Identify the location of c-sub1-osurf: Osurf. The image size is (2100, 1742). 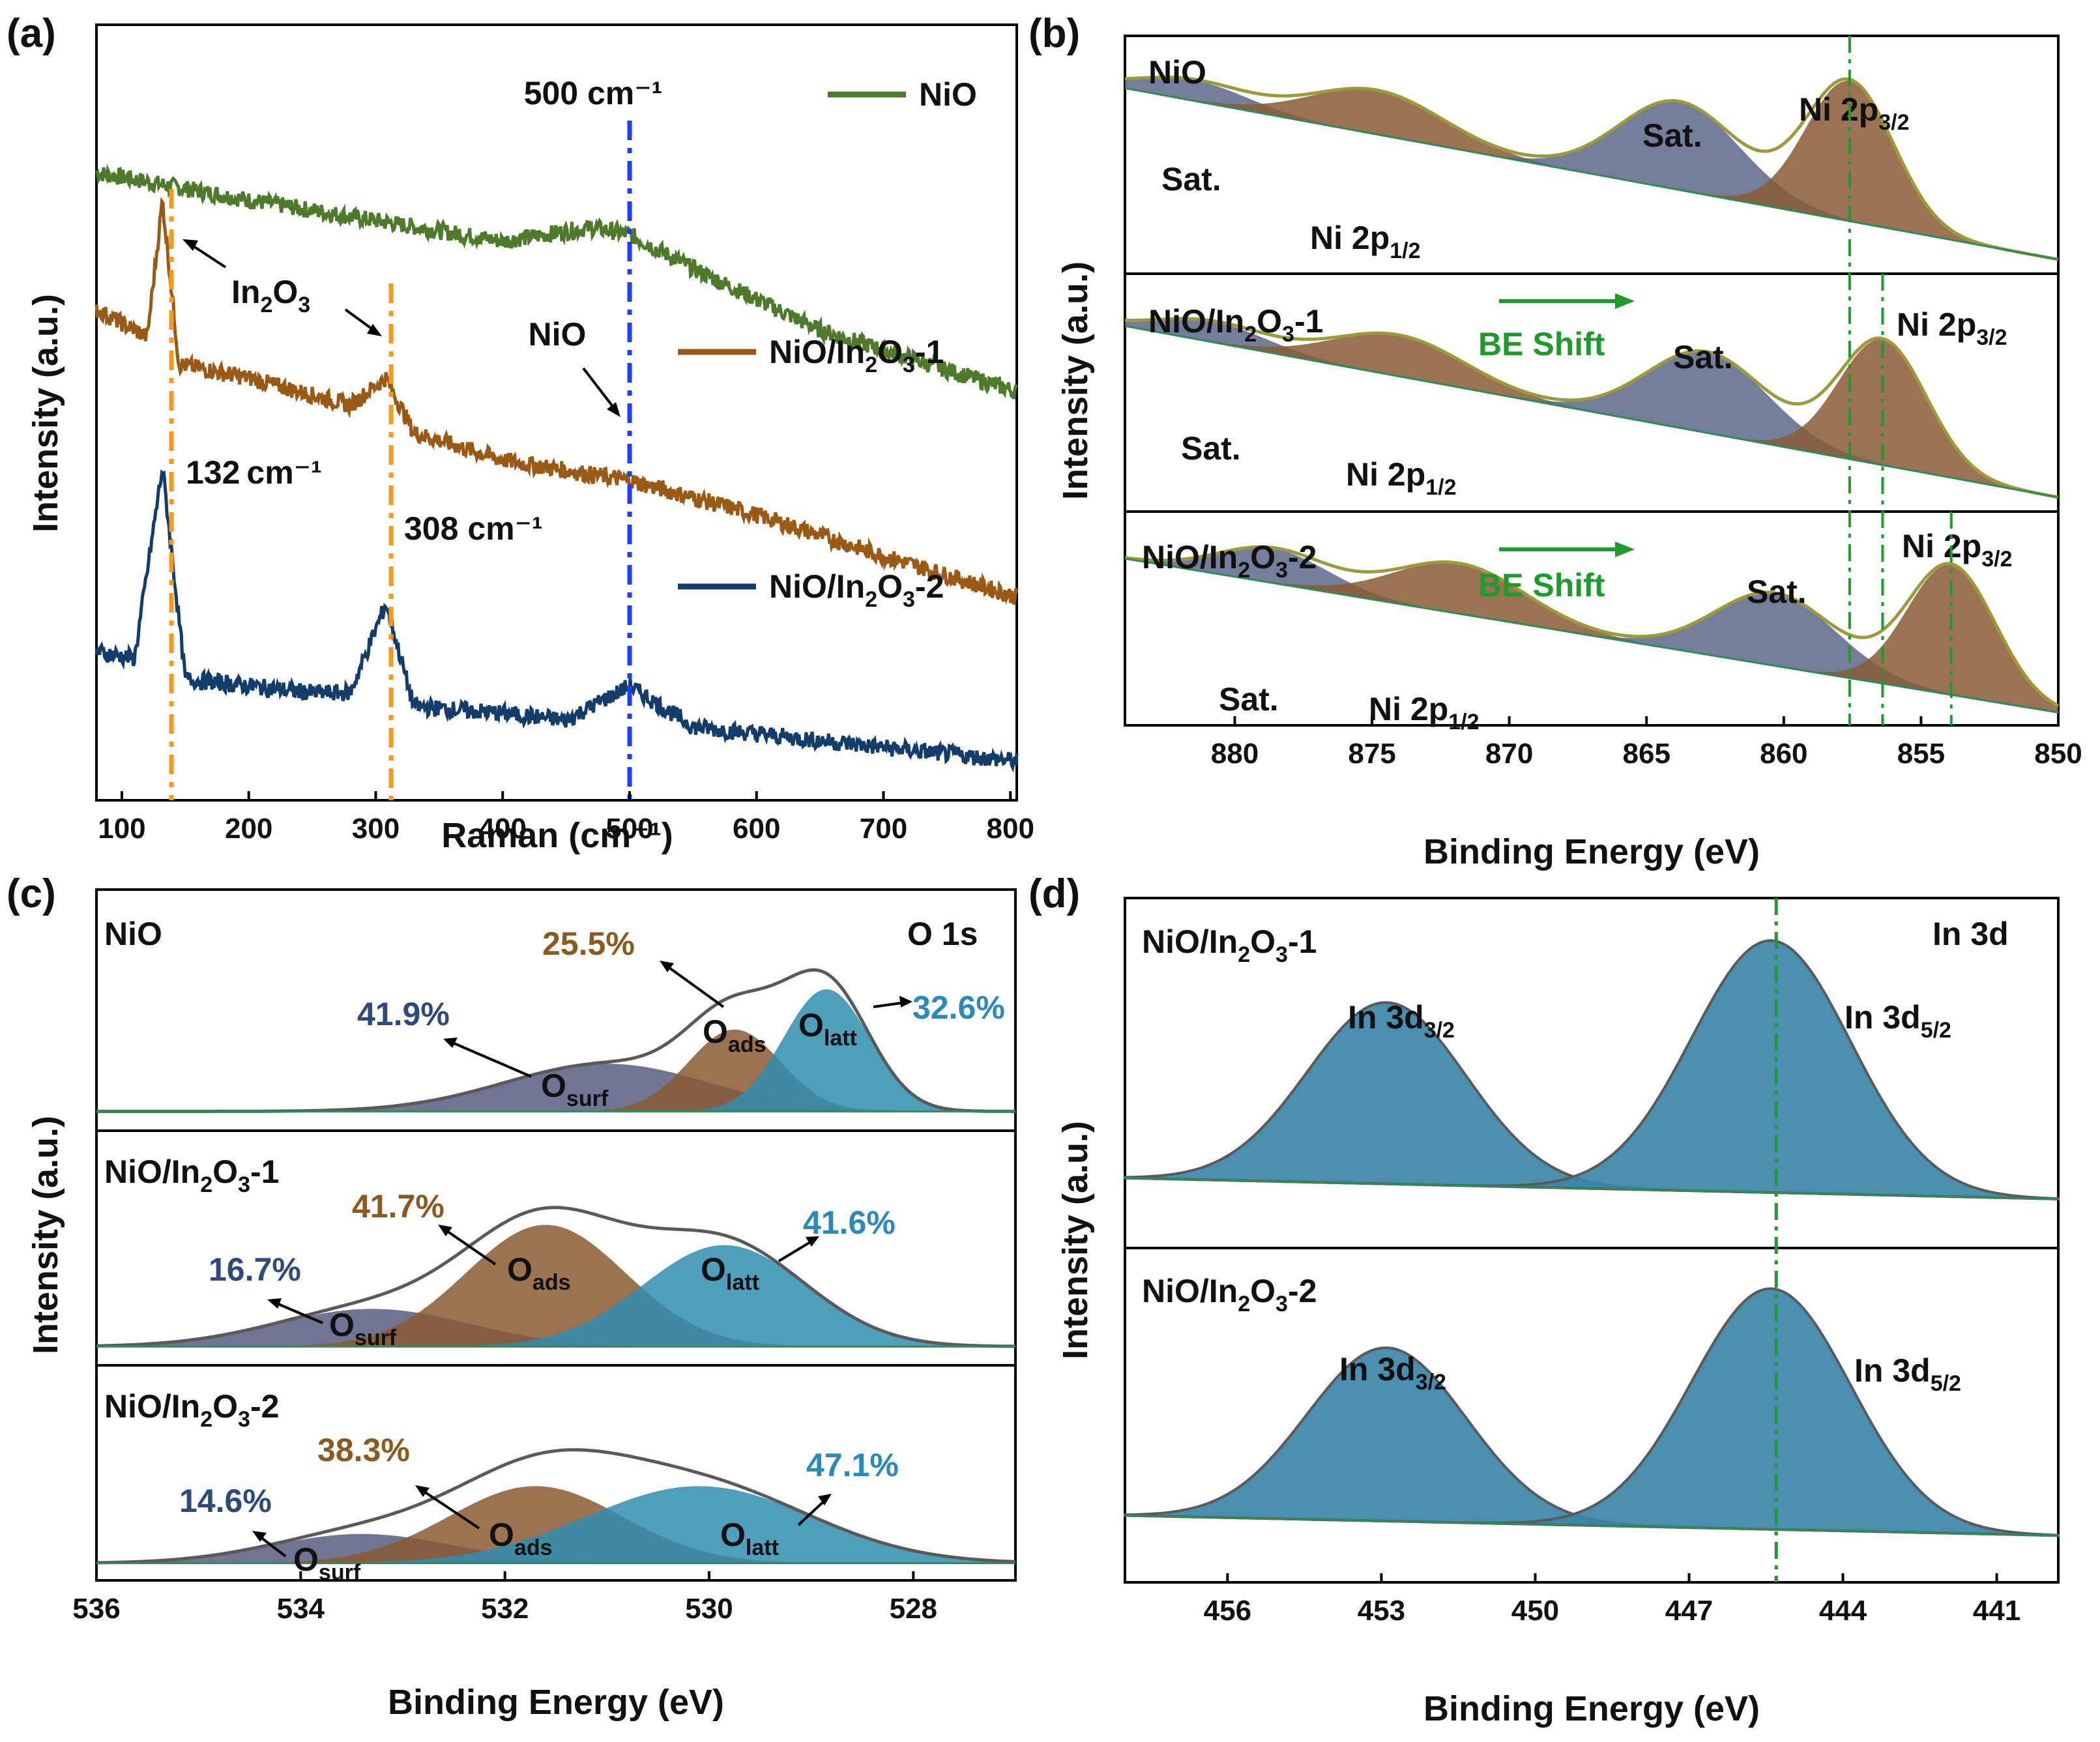
(575, 1089).